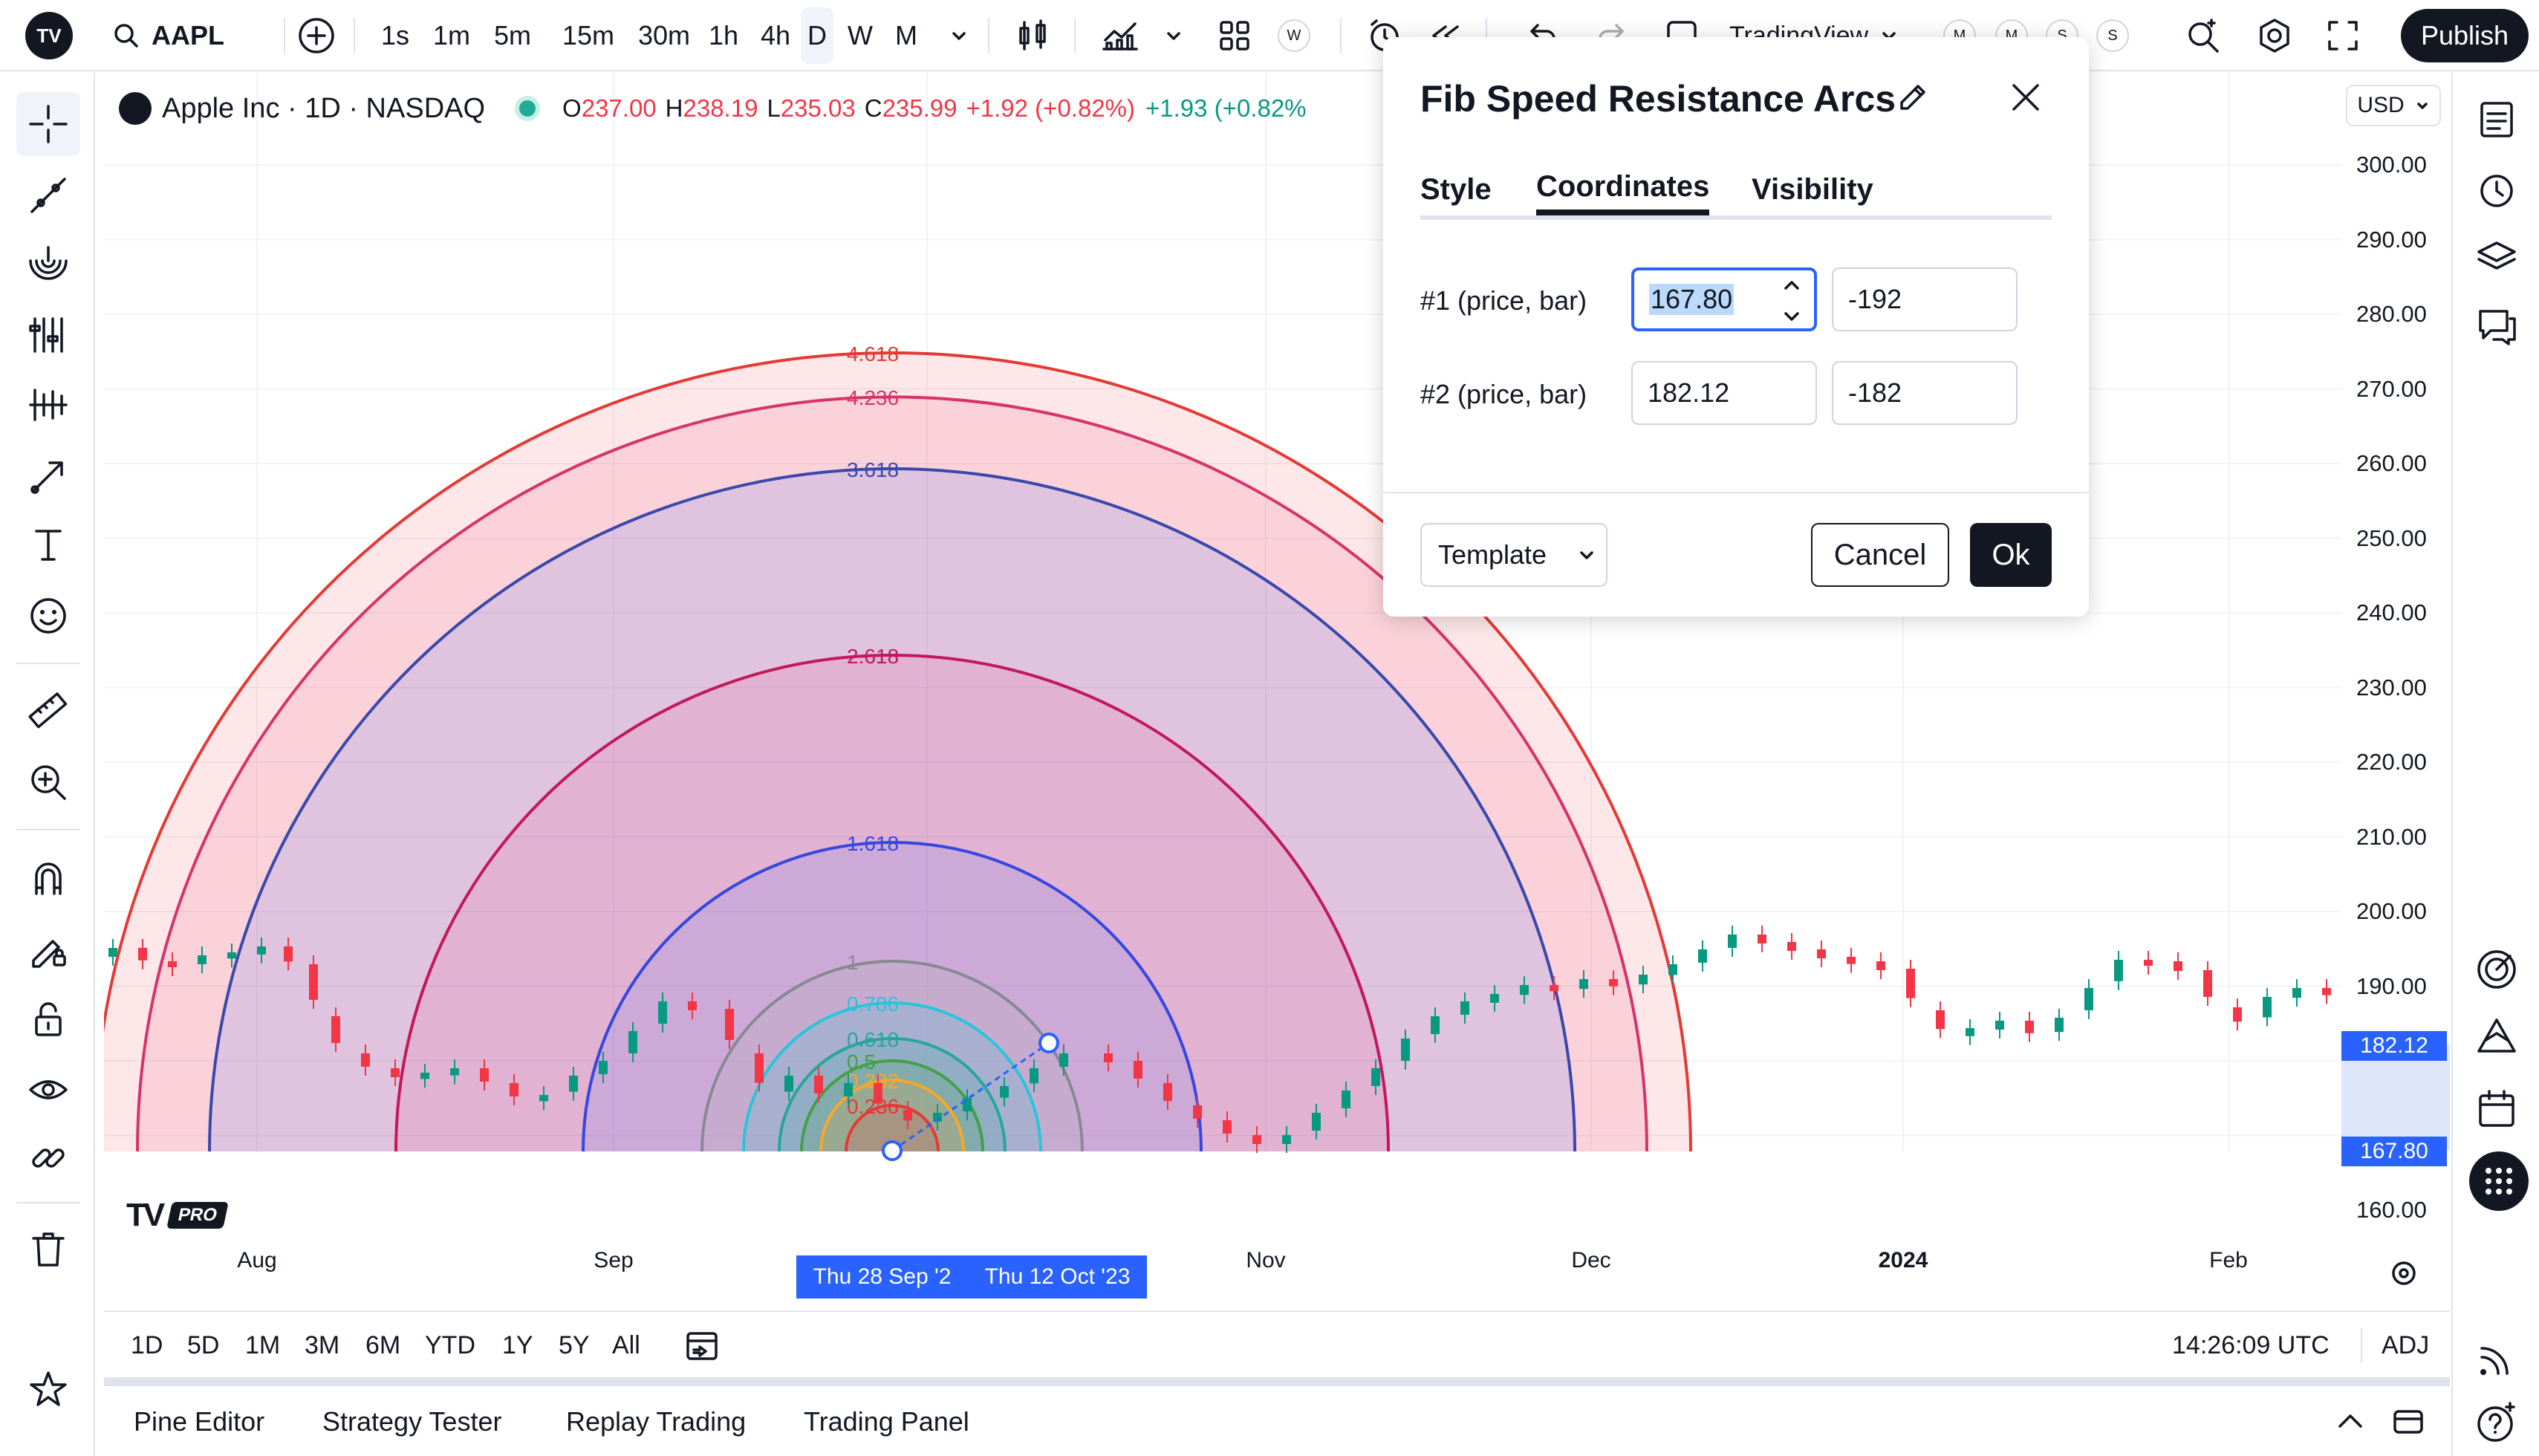 This screenshot has height=1456, width=2539. I want to click on range-ytd: YTD, so click(450, 1344).